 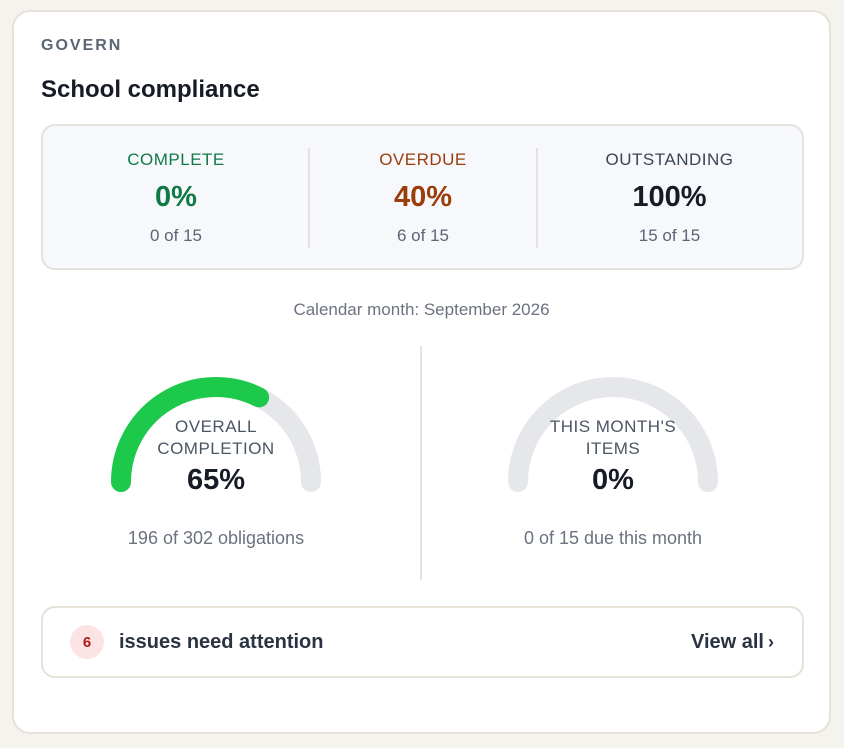 What do you see at coordinates (421, 309) in the screenshot?
I see `period-label: Calendar month: September 2026` at bounding box center [421, 309].